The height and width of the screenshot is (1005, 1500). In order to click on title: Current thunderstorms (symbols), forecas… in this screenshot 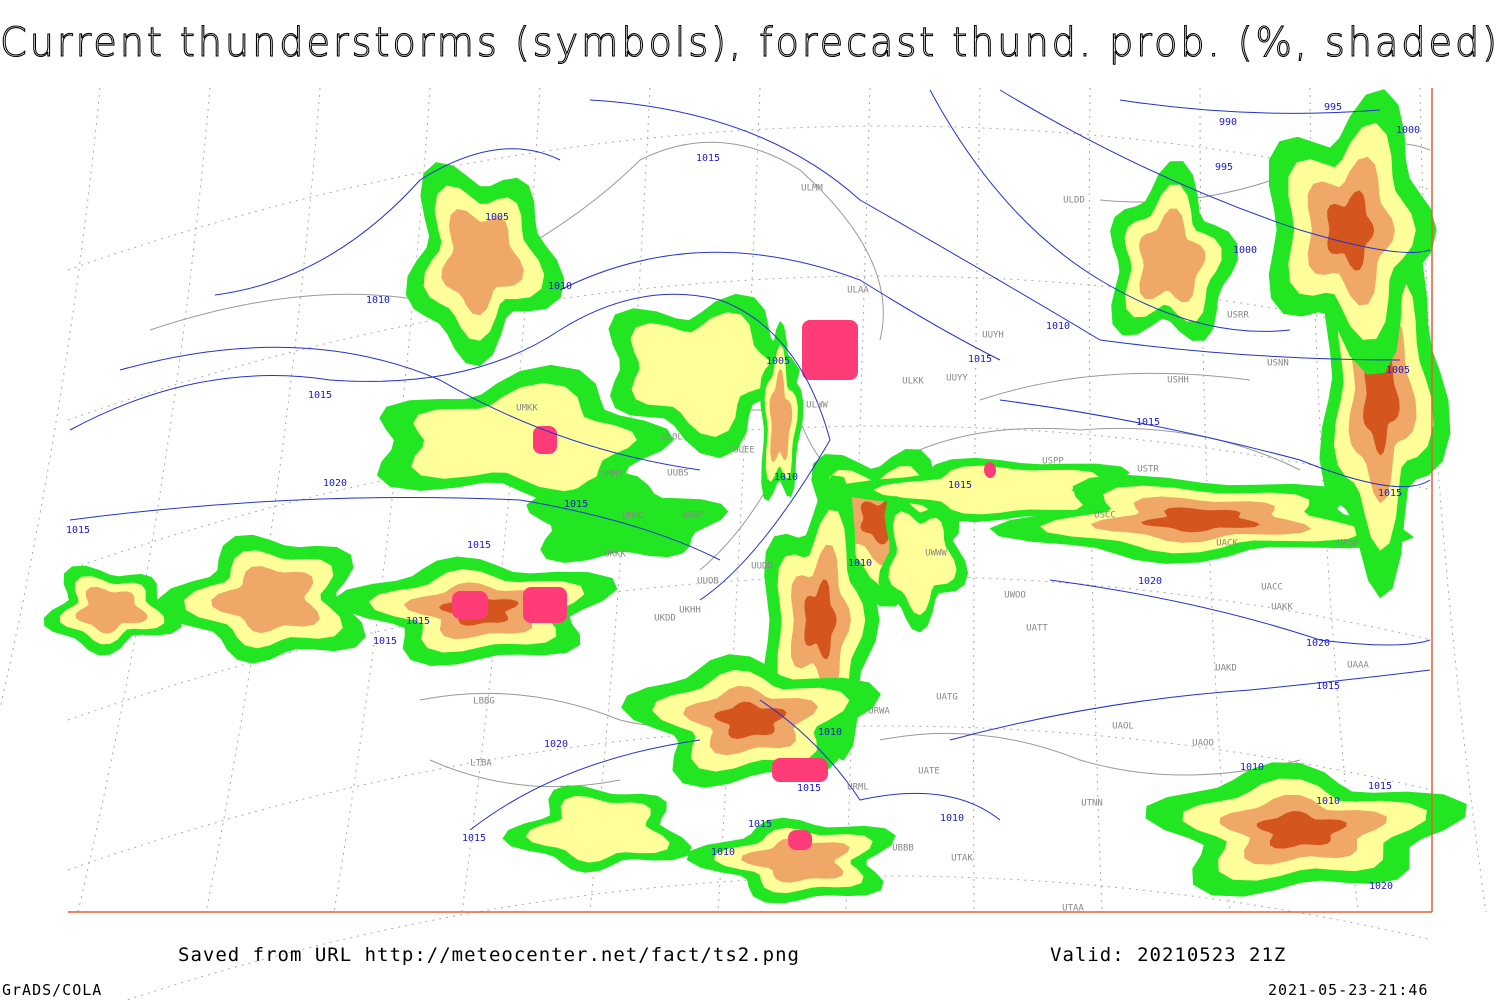, I will do `click(750, 43)`.